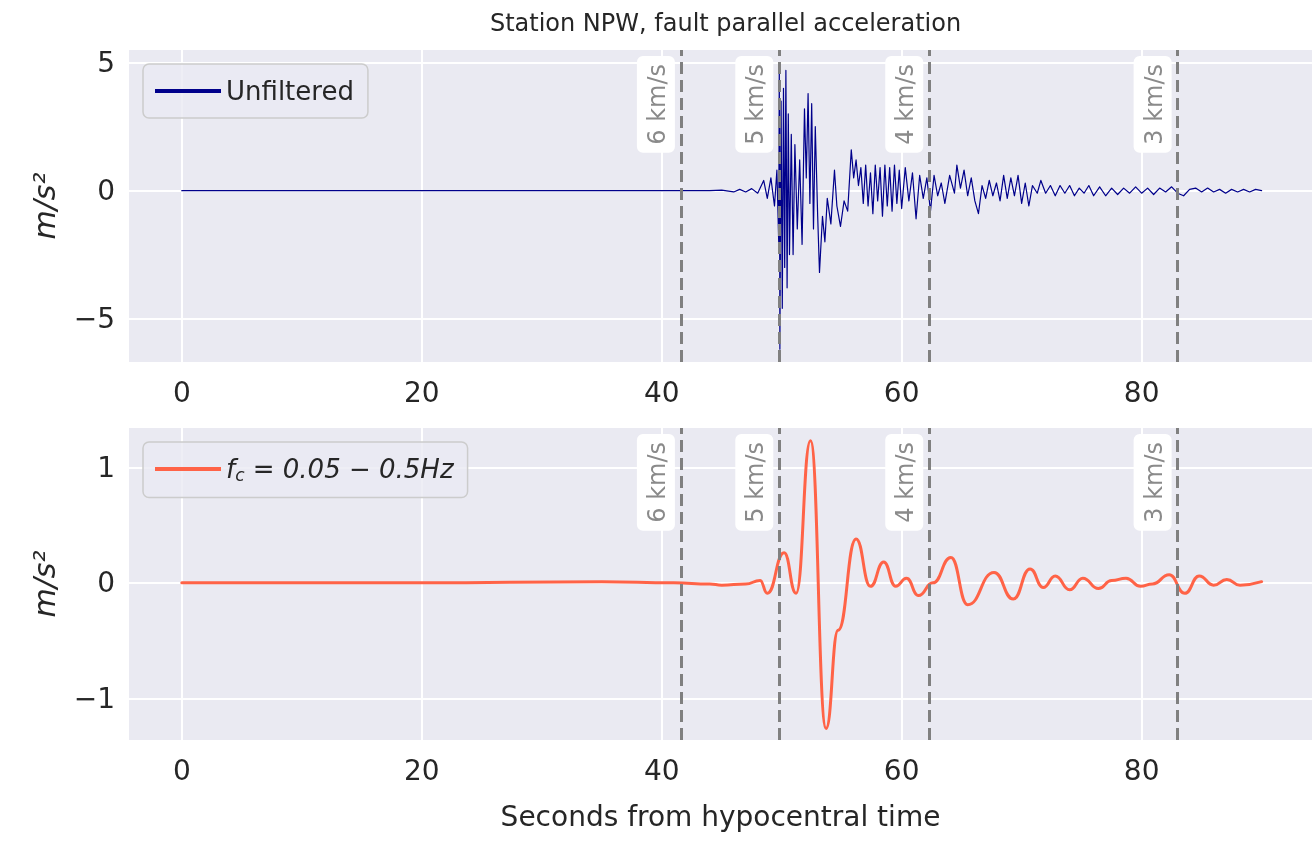  What do you see at coordinates (720, 816) in the screenshot?
I see `x-axis-title: Seconds from hypocentral time` at bounding box center [720, 816].